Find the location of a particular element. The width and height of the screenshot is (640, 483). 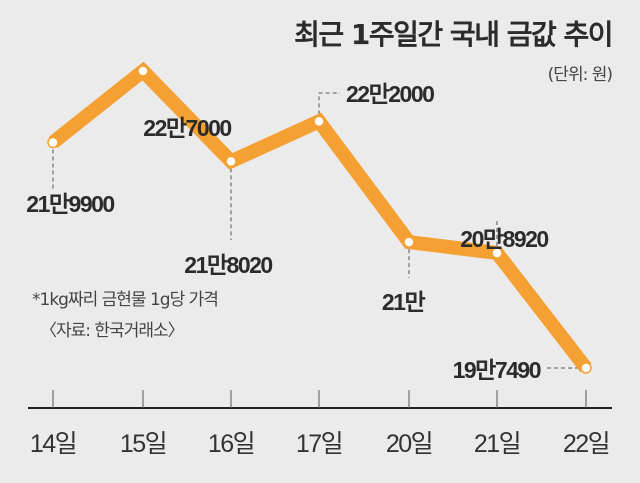

x-tick-label: 20일 is located at coordinates (409, 444).